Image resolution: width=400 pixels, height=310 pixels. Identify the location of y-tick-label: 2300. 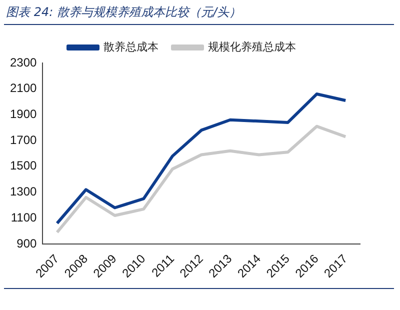
(24, 62).